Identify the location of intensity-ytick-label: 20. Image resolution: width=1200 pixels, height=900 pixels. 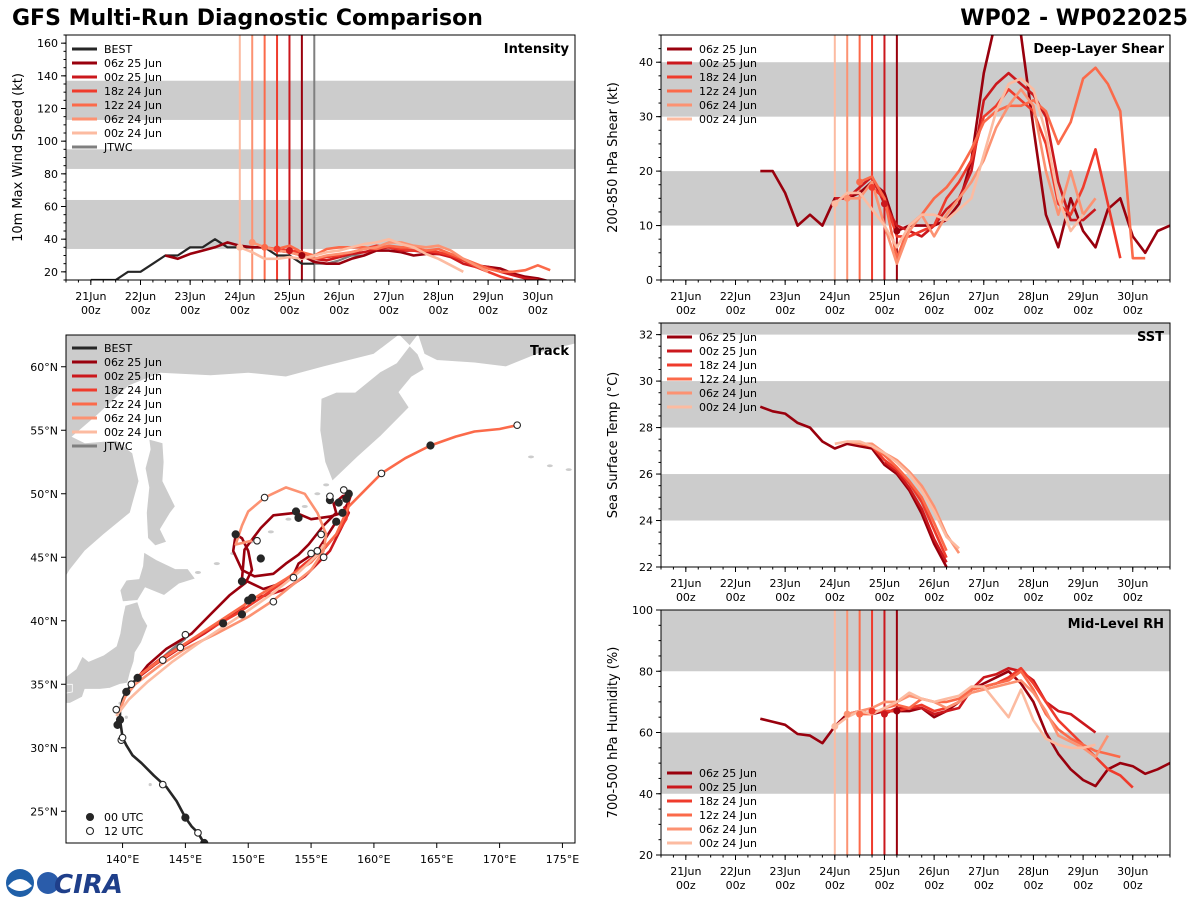
(51, 272).